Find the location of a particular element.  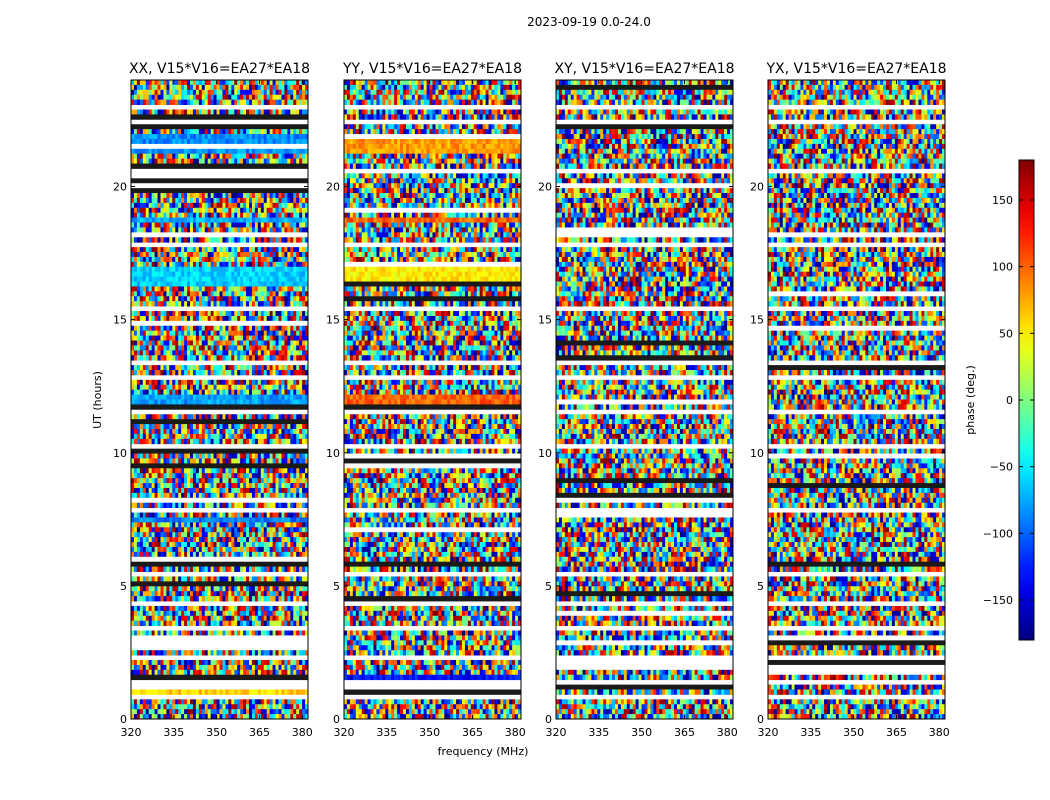

panel-title: XY, V15*V16=EA27*EA18 is located at coordinates (644, 69).